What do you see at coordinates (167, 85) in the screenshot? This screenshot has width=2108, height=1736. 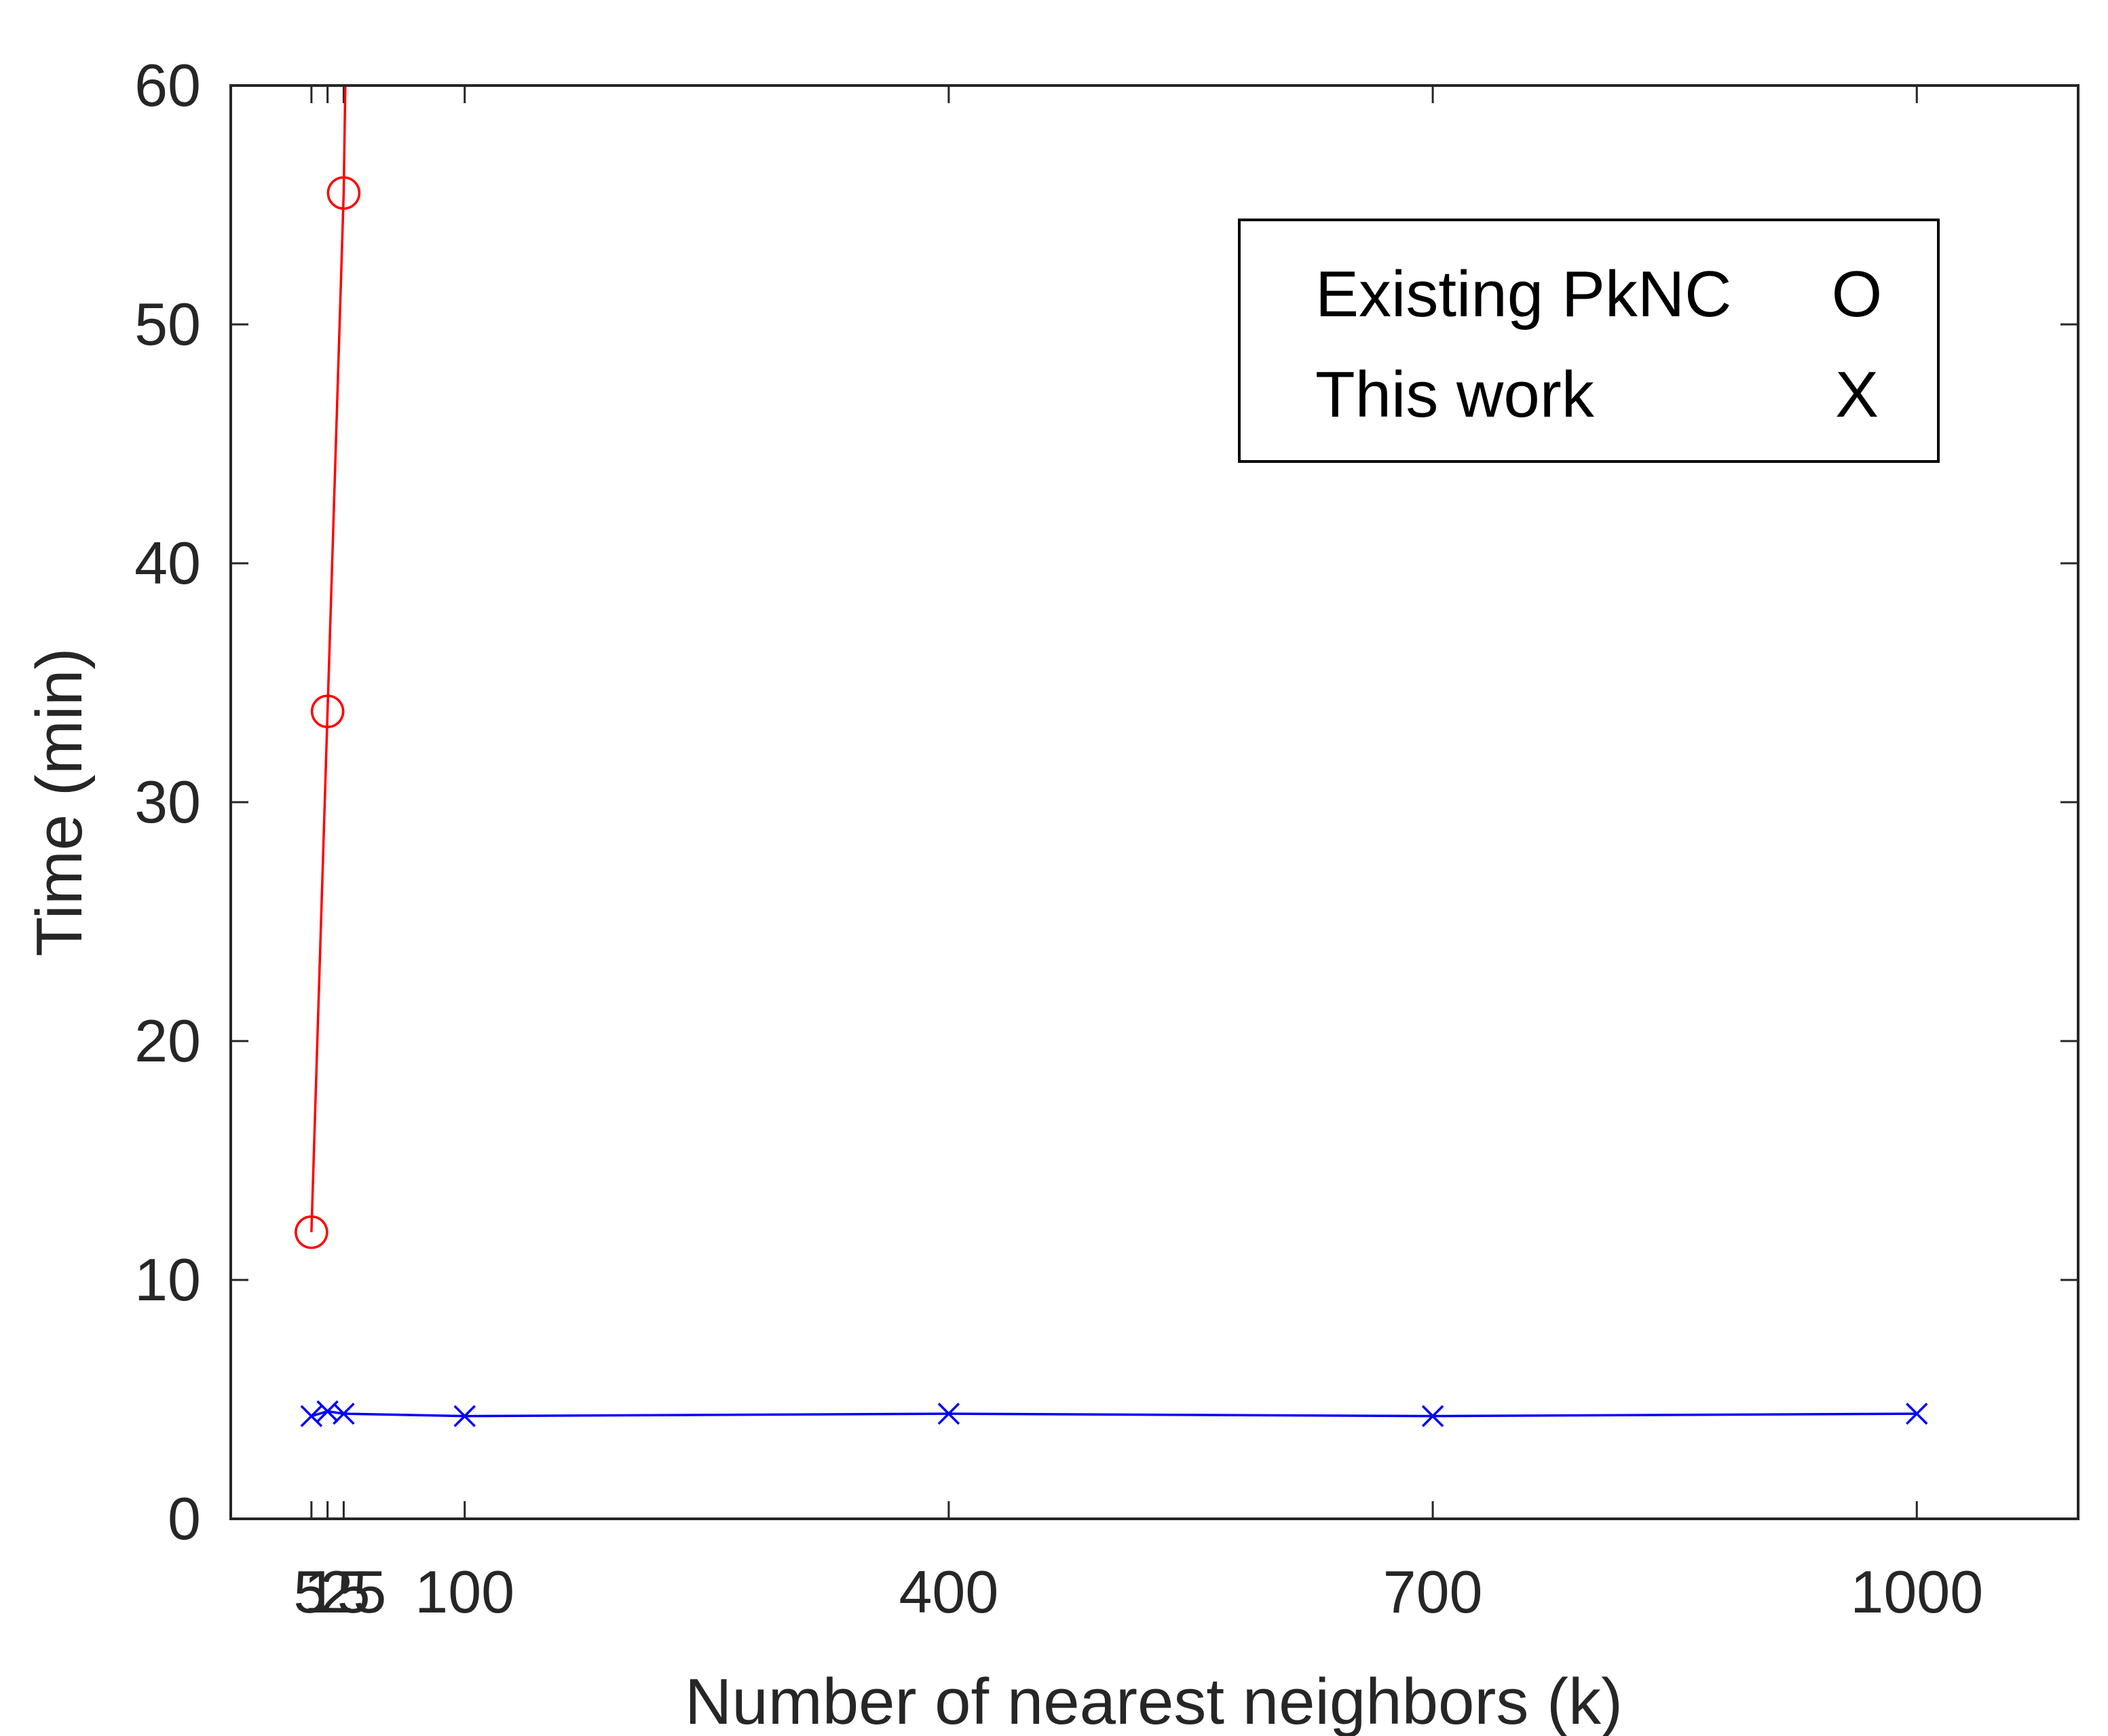 I see `y-tick-label: 60` at bounding box center [167, 85].